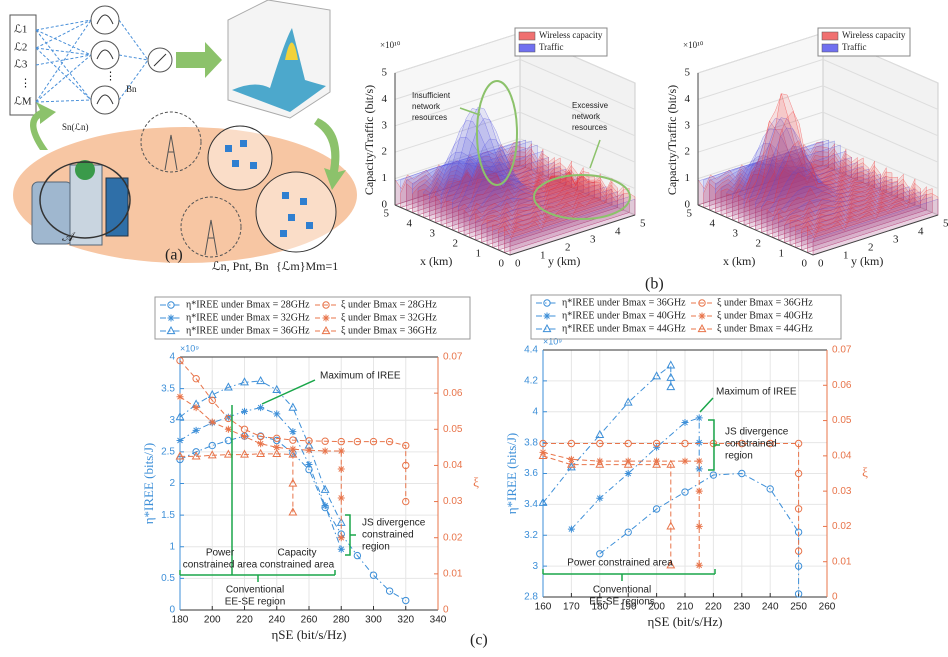 This screenshot has height=657, width=948. I want to click on y2-tick-label: 0.02, so click(453, 537).